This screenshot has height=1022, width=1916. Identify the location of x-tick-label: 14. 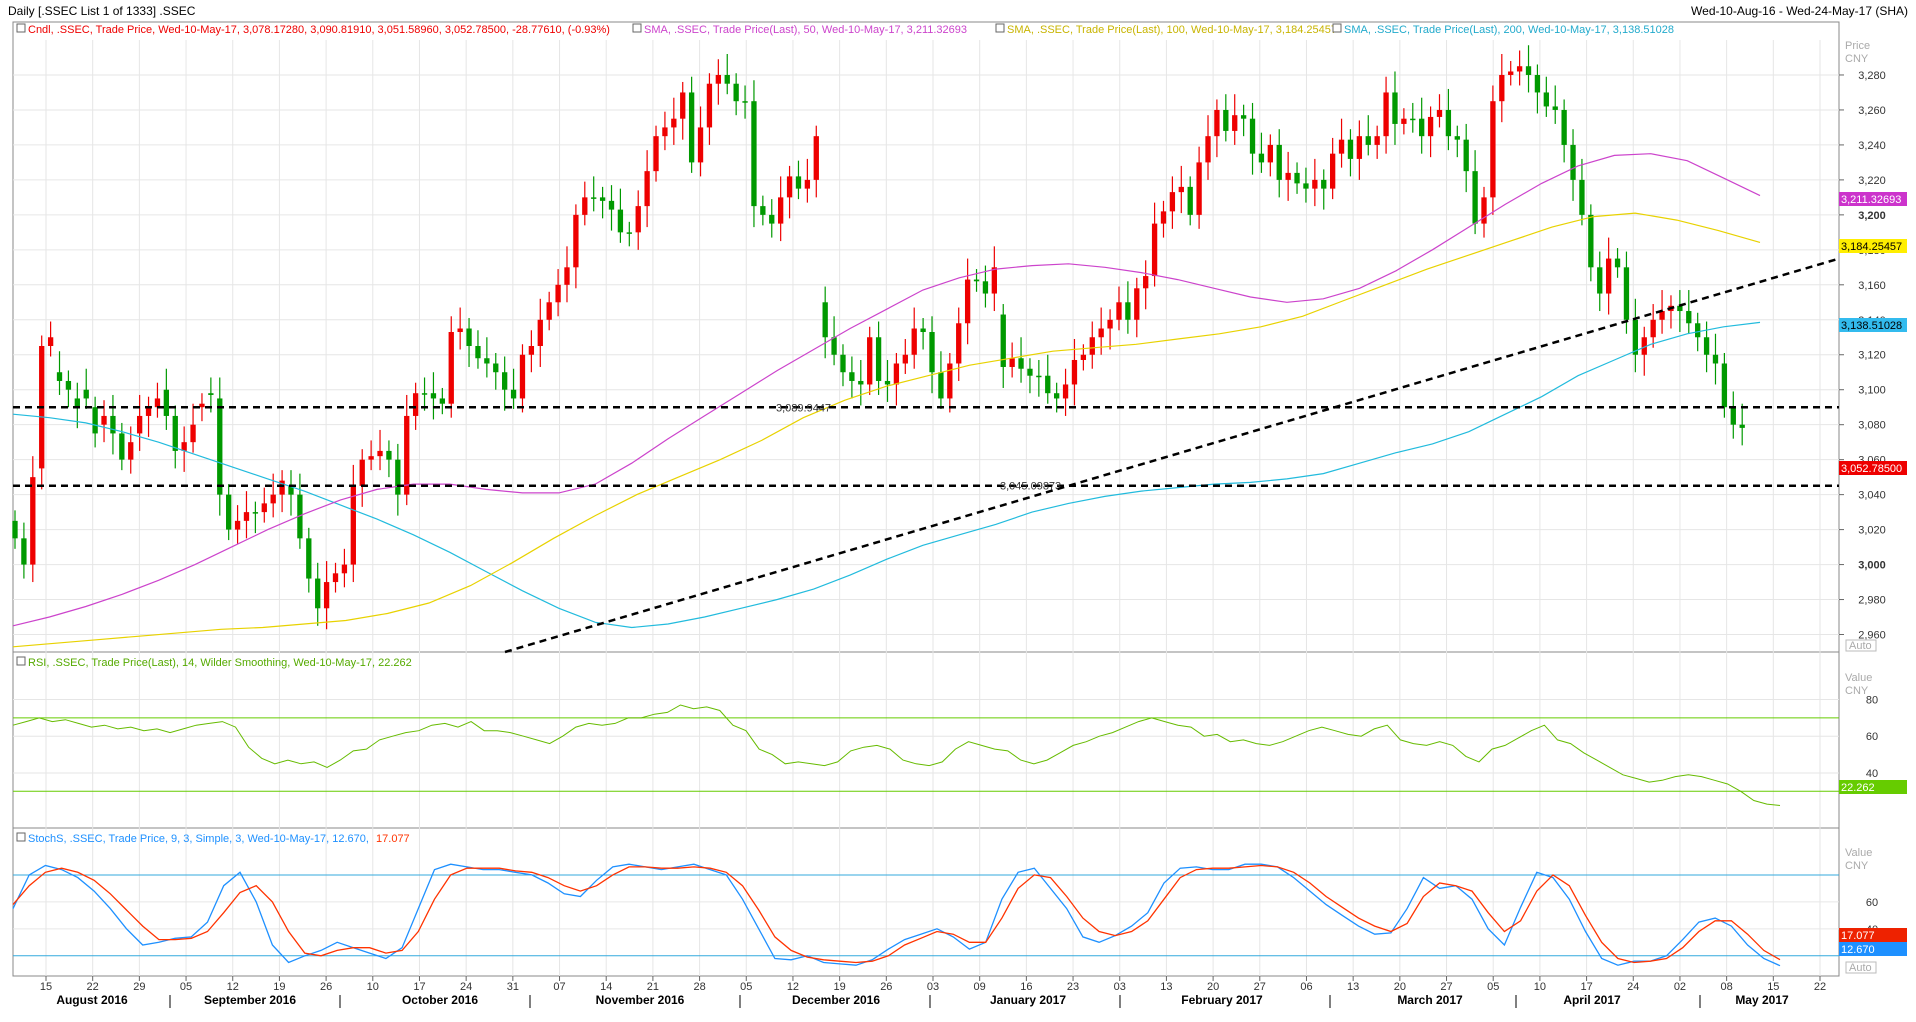
(606, 987).